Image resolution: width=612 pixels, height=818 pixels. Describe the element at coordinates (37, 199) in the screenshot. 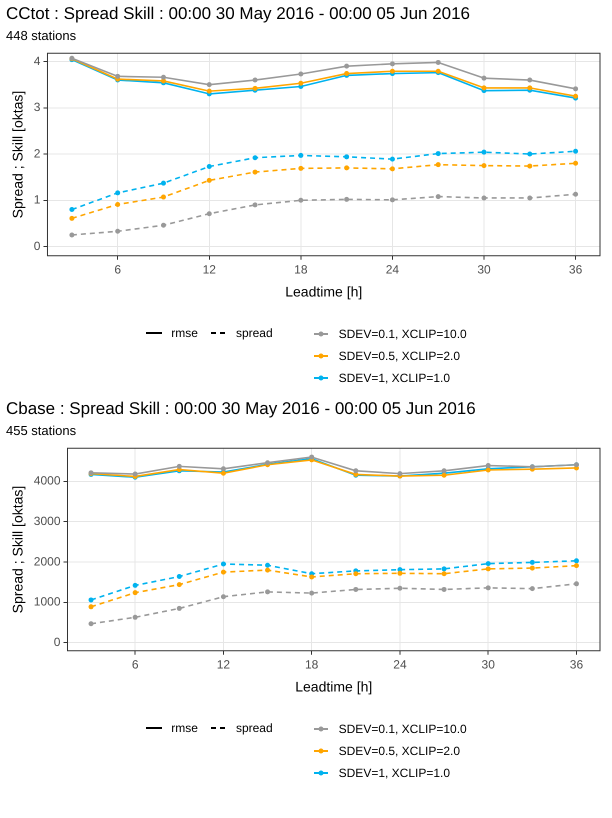

I see `y-tick-label: 1` at that location.